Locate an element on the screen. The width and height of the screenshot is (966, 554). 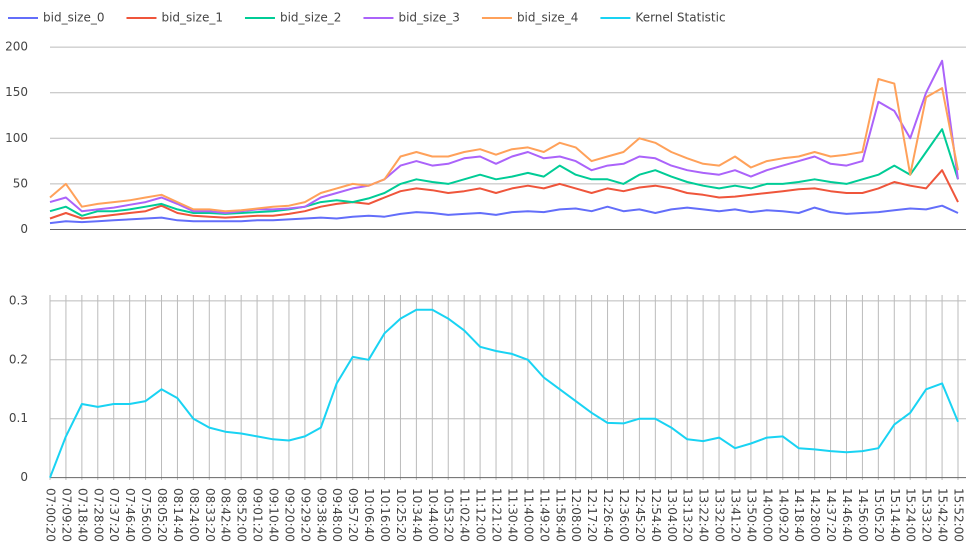
x-tick-label: 11:58:40 is located at coordinates (560, 515).